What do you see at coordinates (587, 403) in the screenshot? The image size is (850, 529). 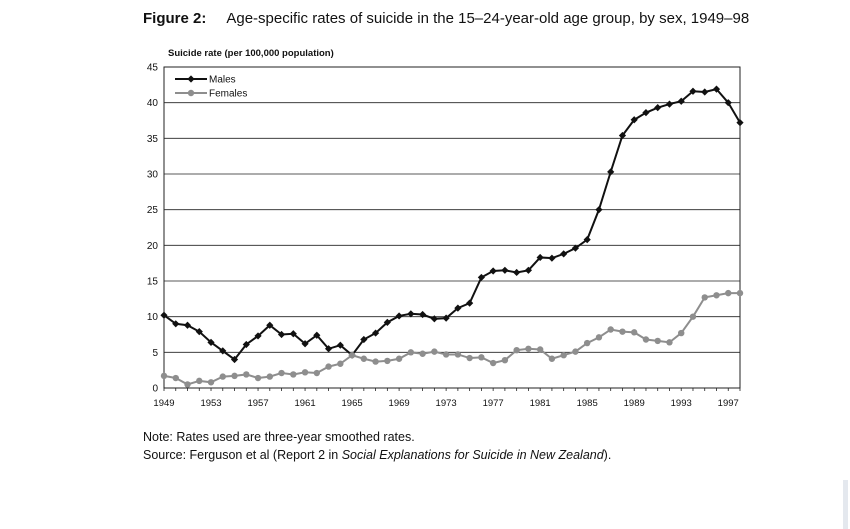 I see `x-tick-label: 1985` at bounding box center [587, 403].